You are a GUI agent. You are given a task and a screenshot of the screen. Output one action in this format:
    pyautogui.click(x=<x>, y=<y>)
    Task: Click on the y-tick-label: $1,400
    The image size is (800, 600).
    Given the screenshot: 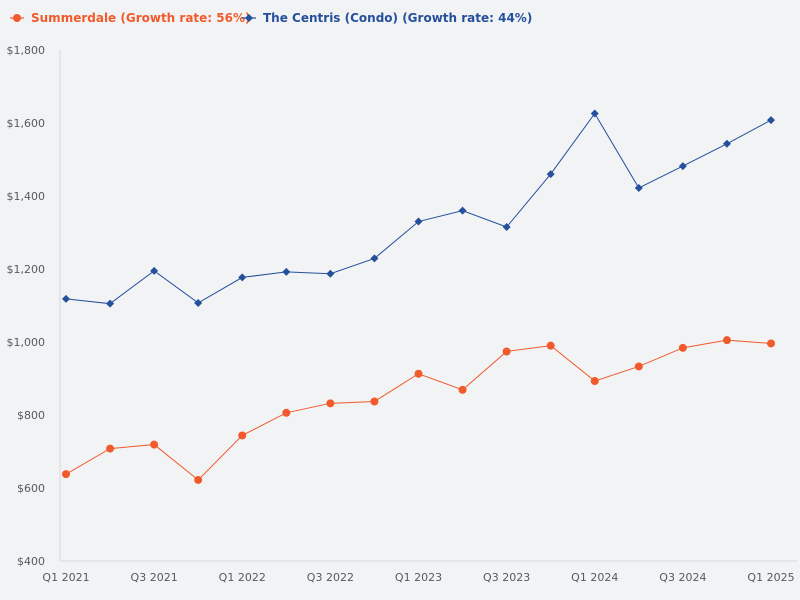 What is the action you would take?
    pyautogui.click(x=26, y=196)
    